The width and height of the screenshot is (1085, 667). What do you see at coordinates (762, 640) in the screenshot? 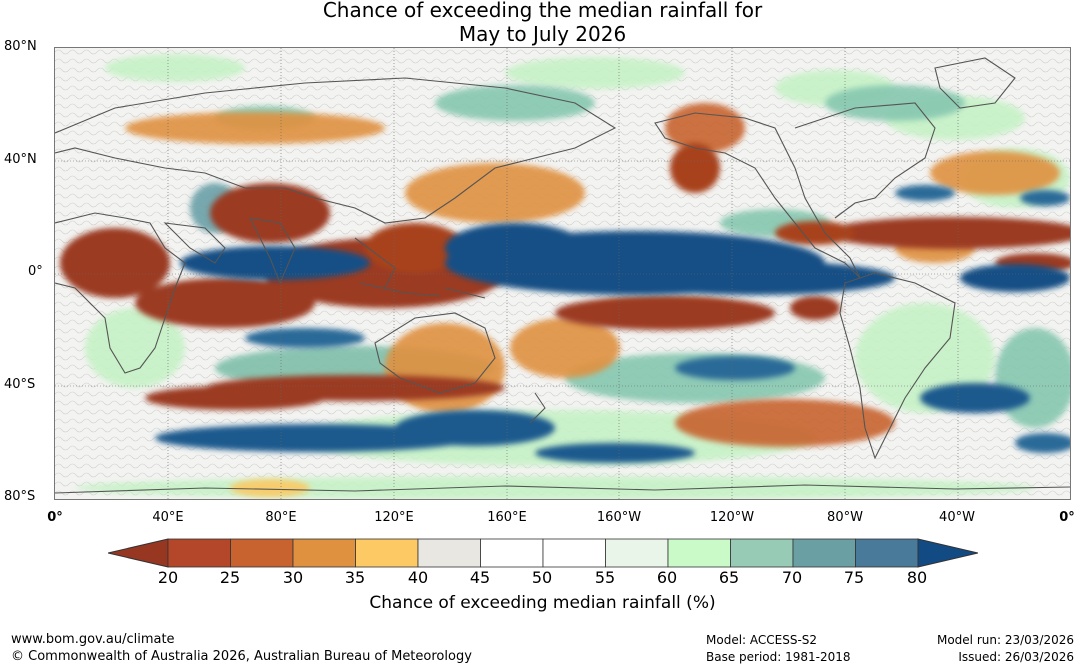
I see `model-text: Model: ACCESS-S2` at bounding box center [762, 640].